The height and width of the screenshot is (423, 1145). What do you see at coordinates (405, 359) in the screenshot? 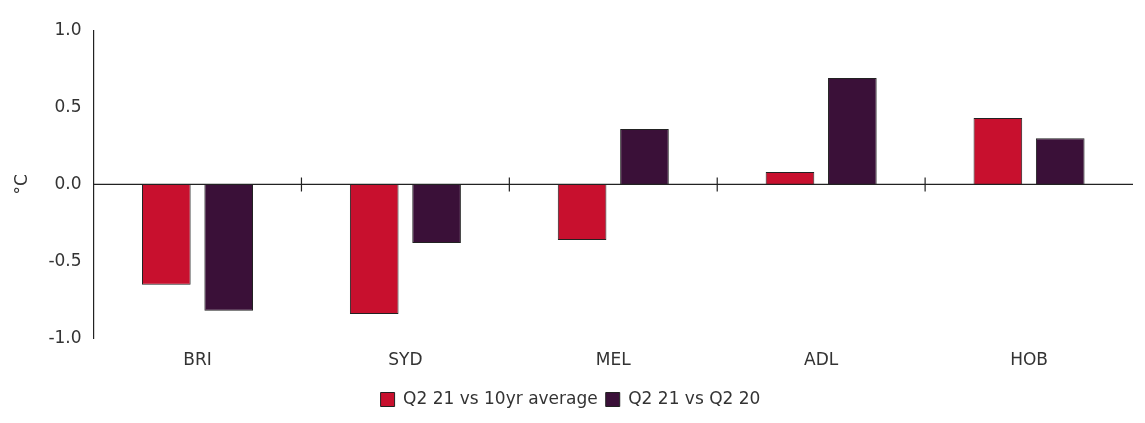
I see `x-tick-label: SYD` at bounding box center [405, 359].